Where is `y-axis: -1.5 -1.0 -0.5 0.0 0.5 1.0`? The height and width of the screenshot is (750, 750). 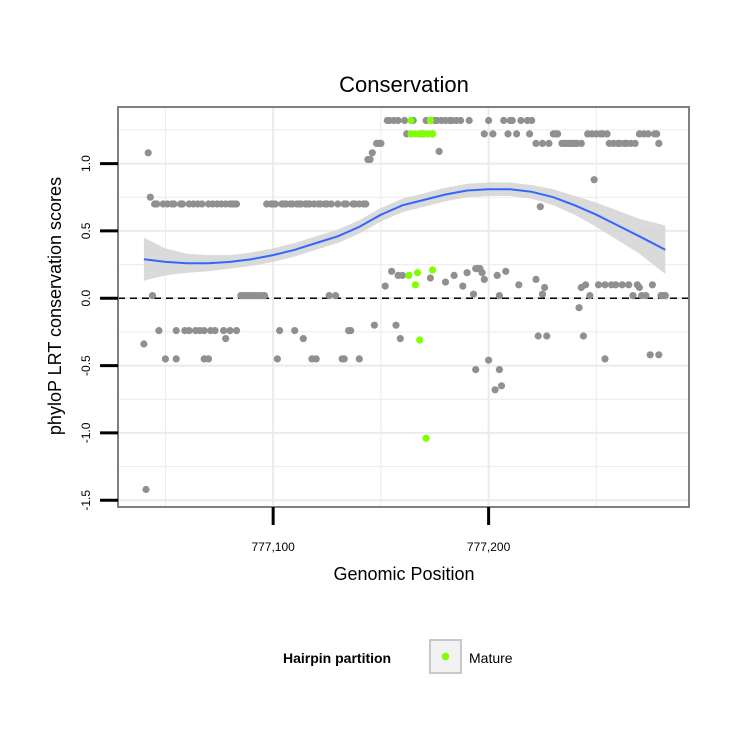 y-axis: -1.5 -1.0 -0.5 0.0 0.5 1.0 is located at coordinates (98, 333).